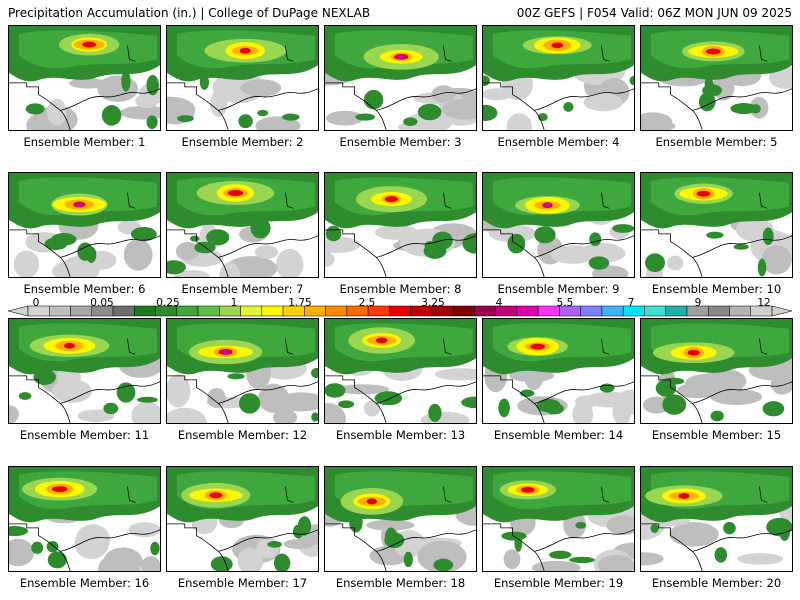 The height and width of the screenshot is (600, 800). Describe the element at coordinates (716, 583) in the screenshot. I see `ensemble-member-label: Ensemble Member: 20` at that location.